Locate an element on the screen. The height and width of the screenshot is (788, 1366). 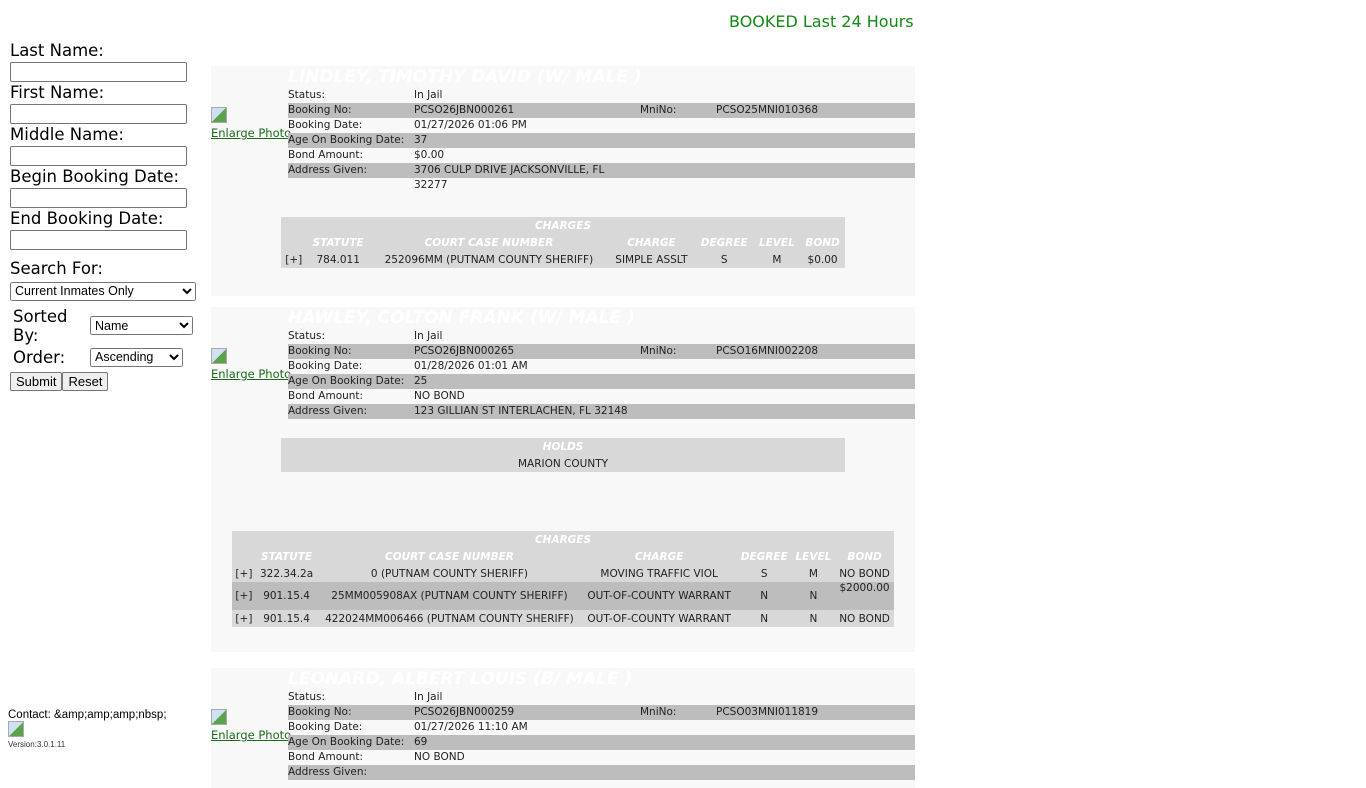
submit-button: Submit is located at coordinates (36, 381).